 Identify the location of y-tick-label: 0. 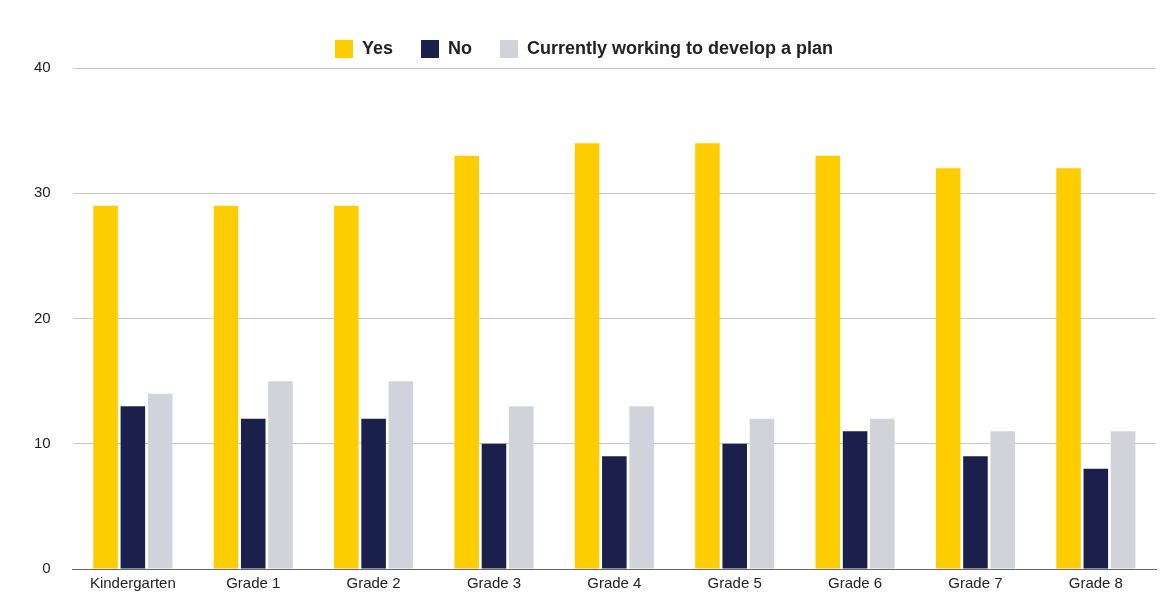
(46, 568).